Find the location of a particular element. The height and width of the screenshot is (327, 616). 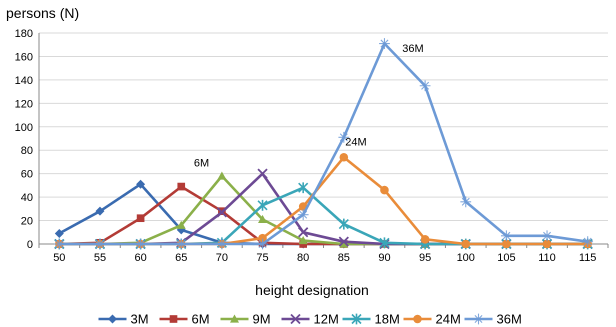

y-tick-label: 140 is located at coordinates (24, 81).